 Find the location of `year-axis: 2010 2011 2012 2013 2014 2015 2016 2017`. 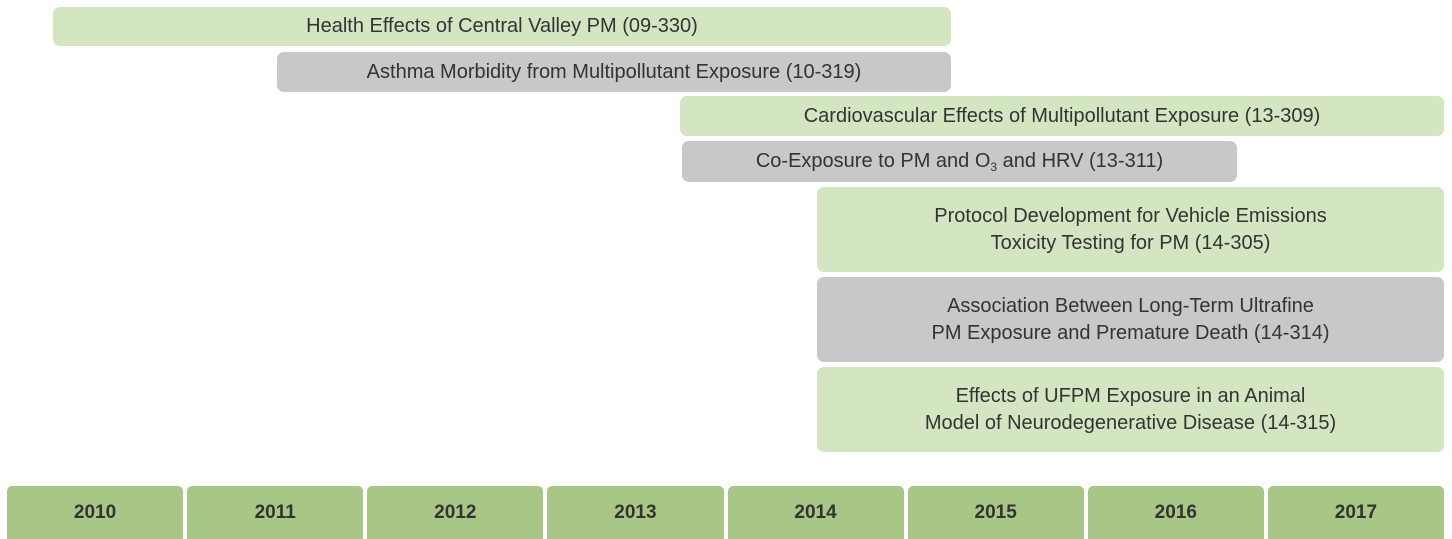

year-axis: 2010 2011 2012 2013 2014 2015 2016 2017 is located at coordinates (725, 512).